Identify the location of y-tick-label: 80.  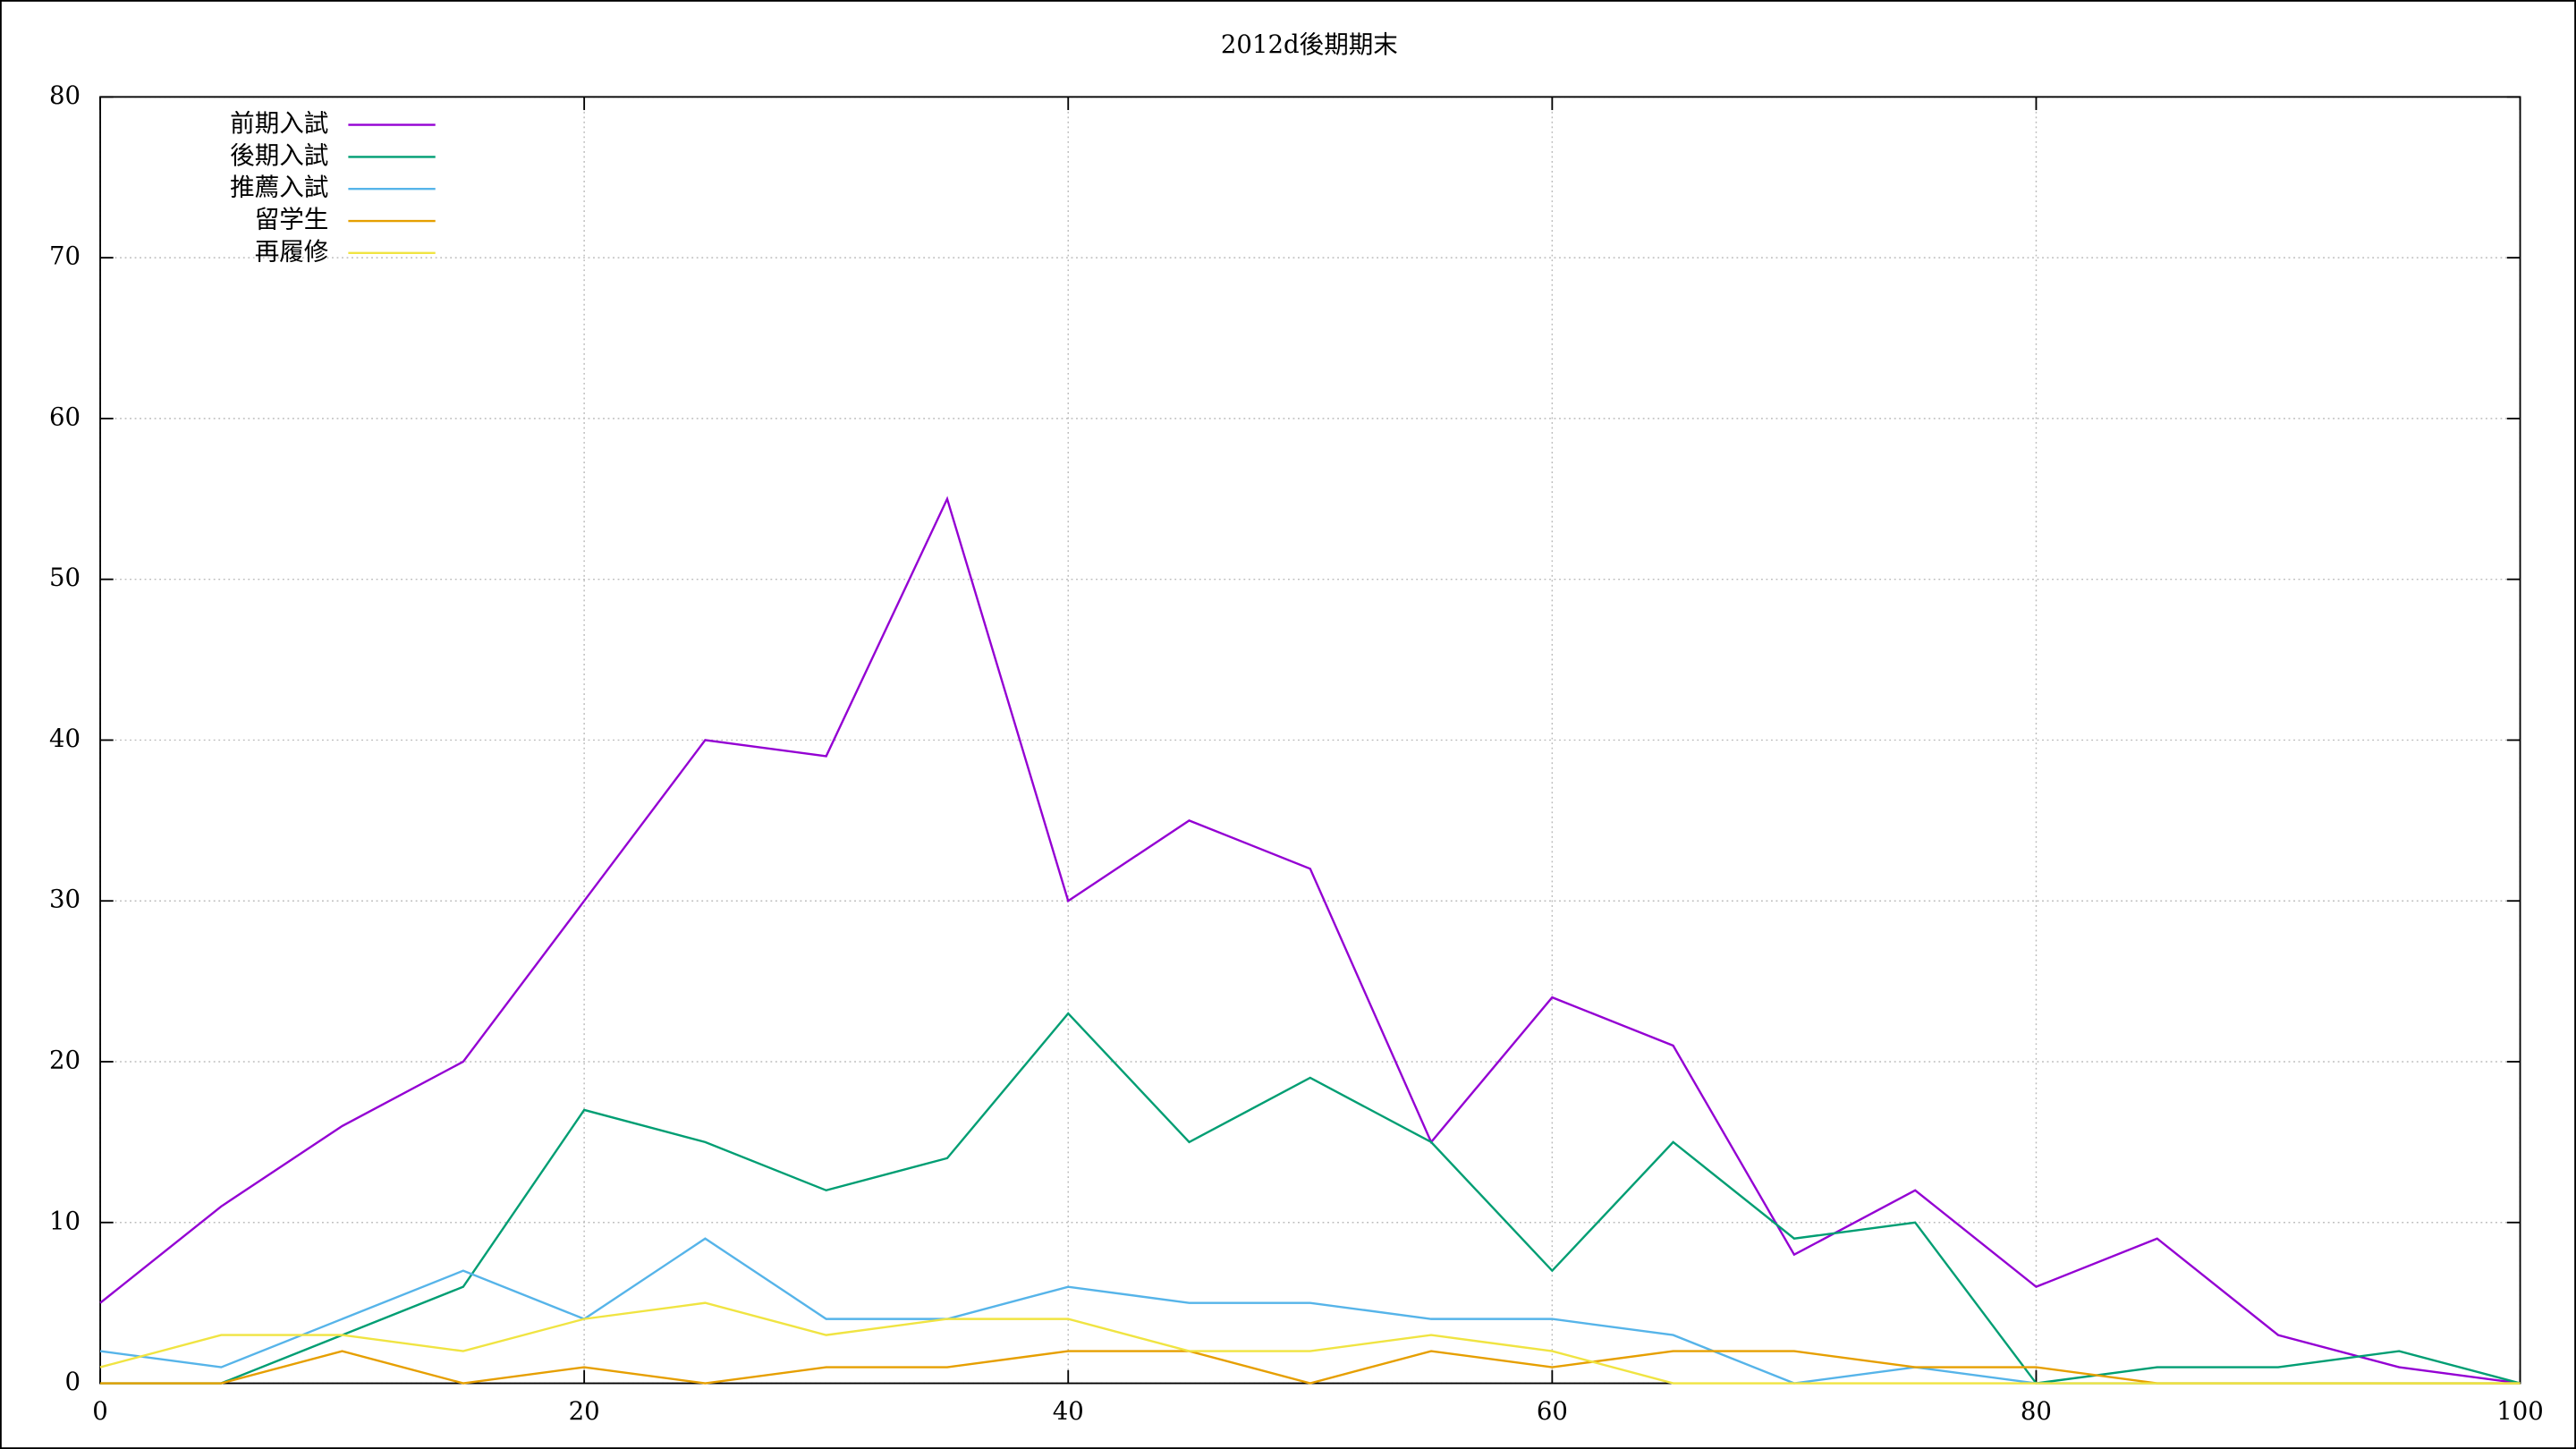
(64, 95).